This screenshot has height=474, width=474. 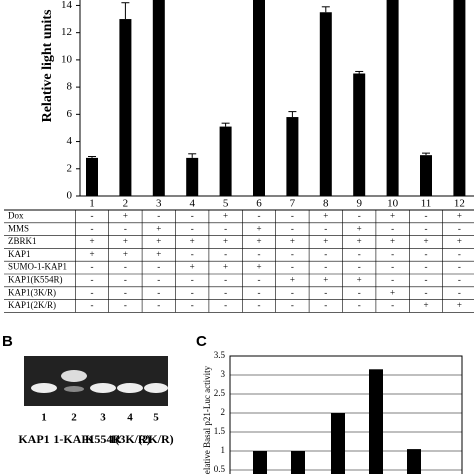 What do you see at coordinates (96, 381) in the screenshot?
I see `gel` at bounding box center [96, 381].